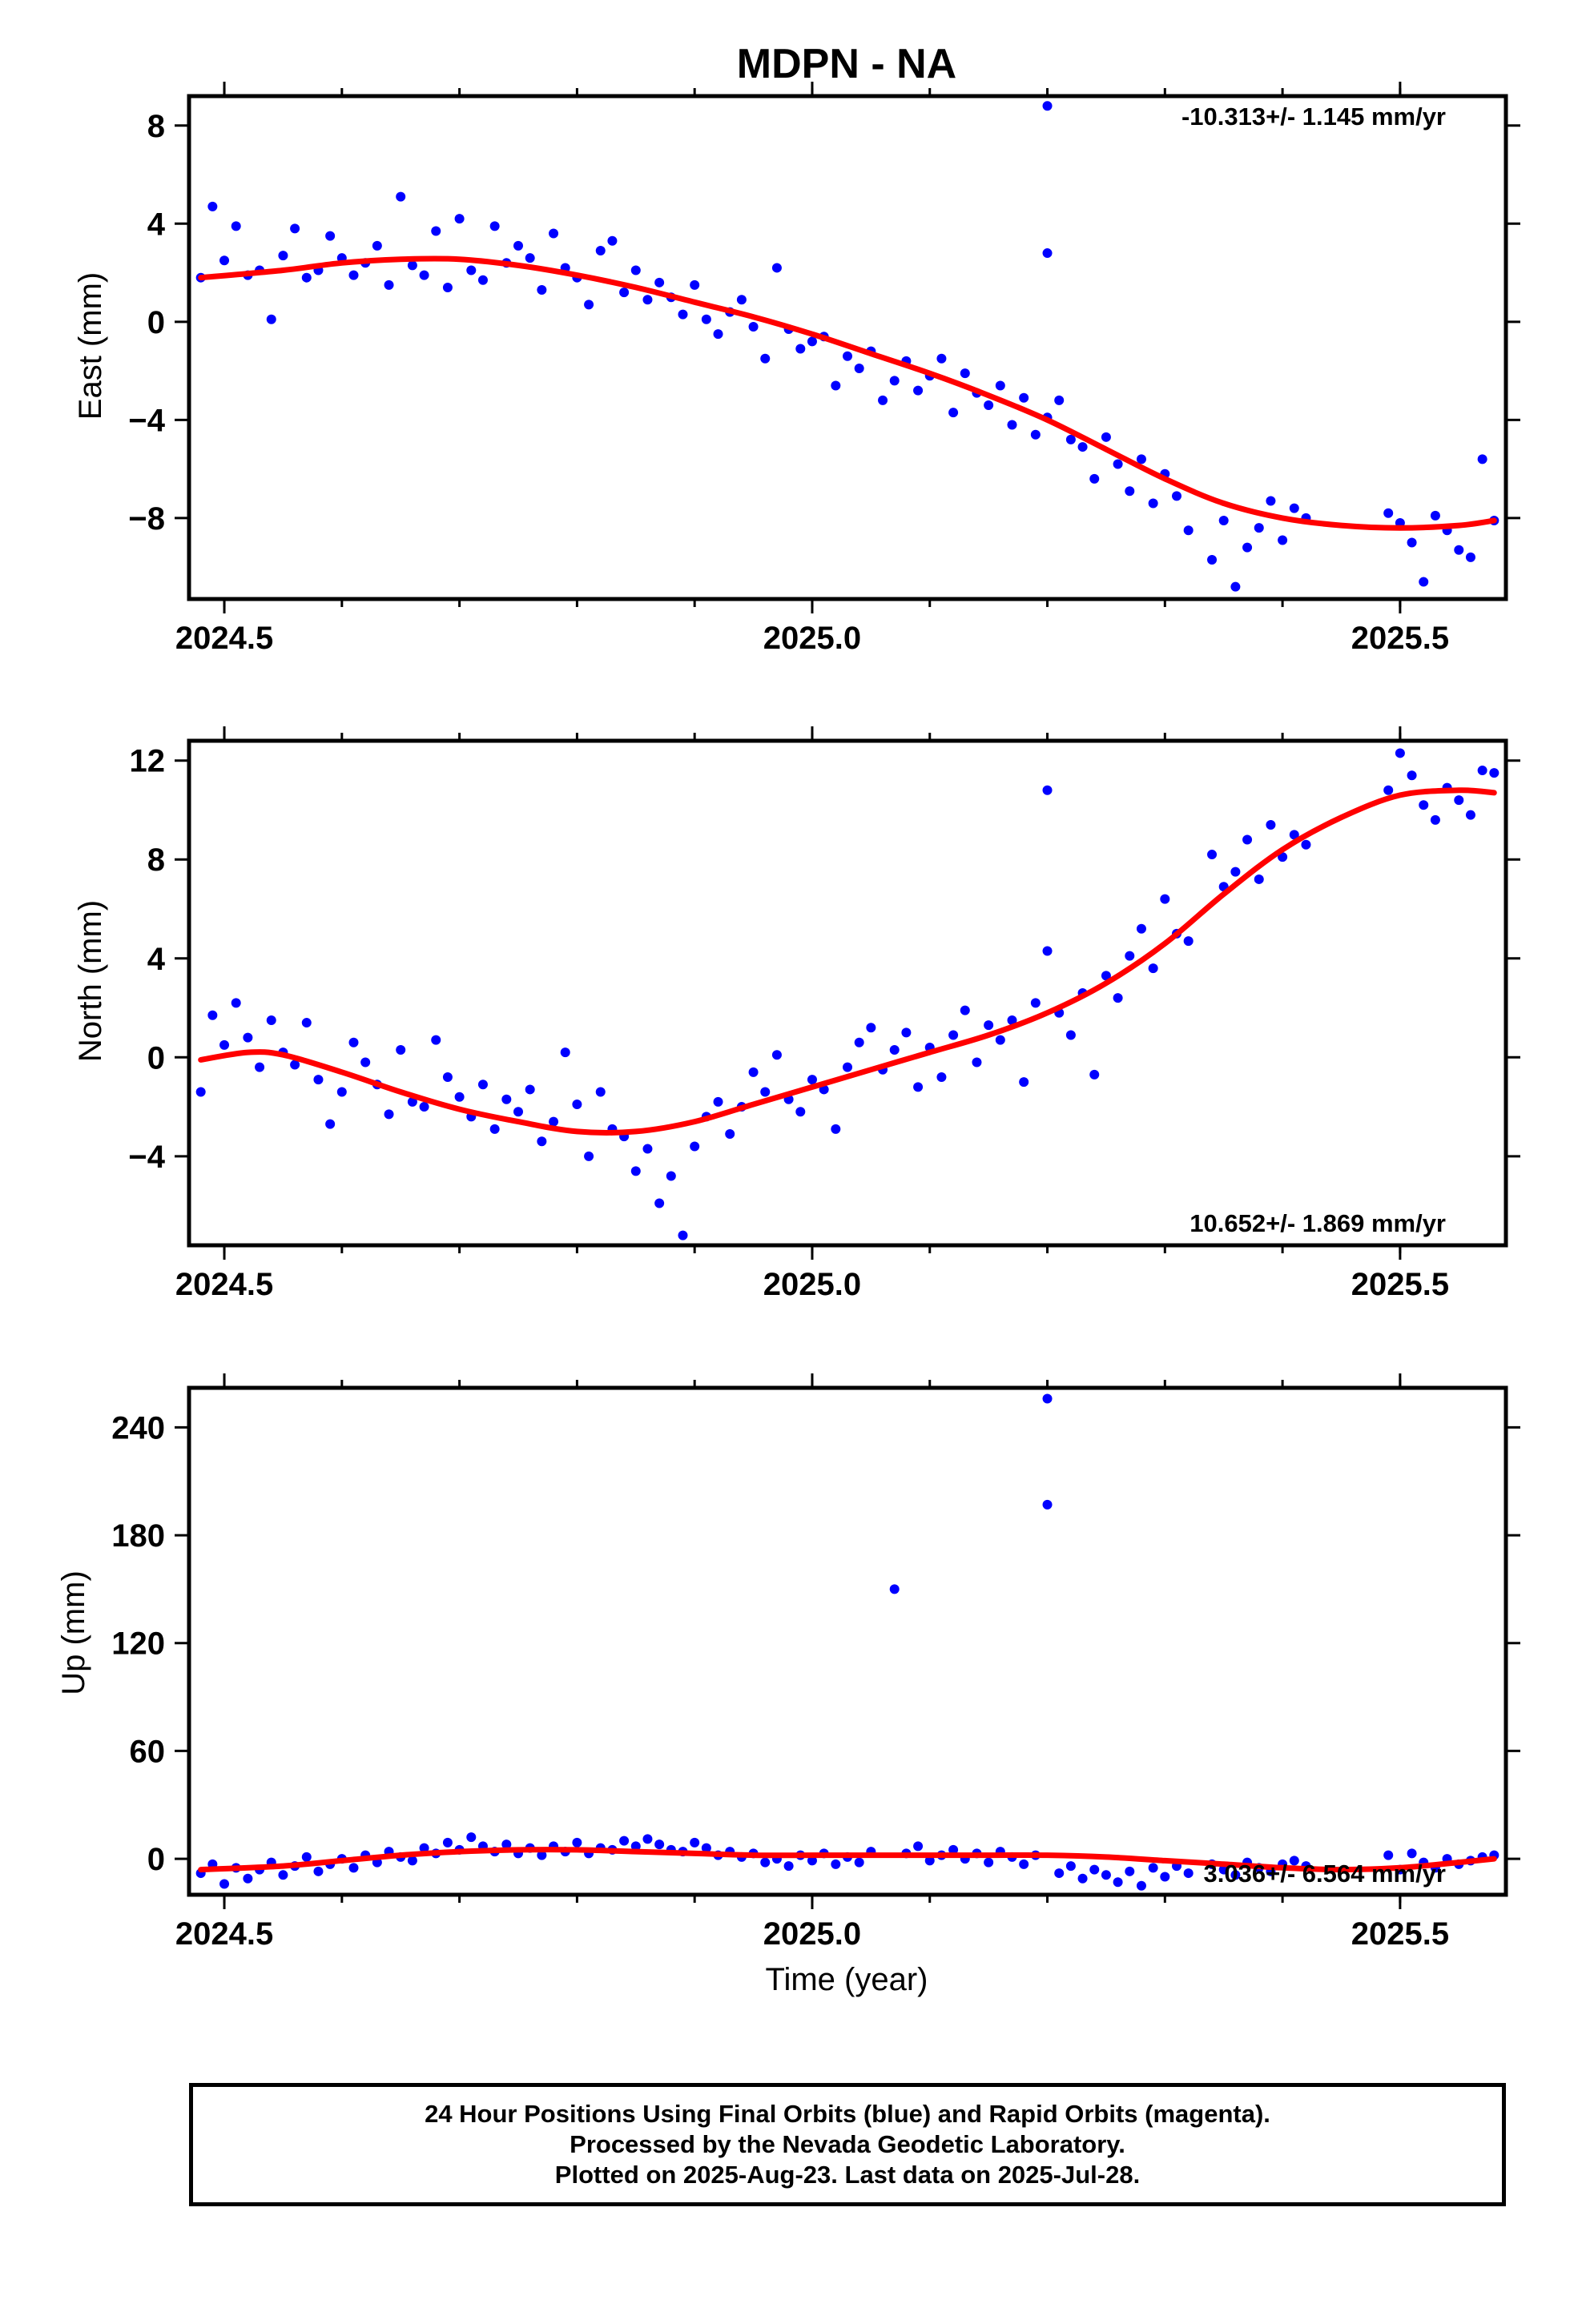 The image size is (1582, 2324). Describe the element at coordinates (156, 1860) in the screenshot. I see `up-y-tick-label: 0` at that location.